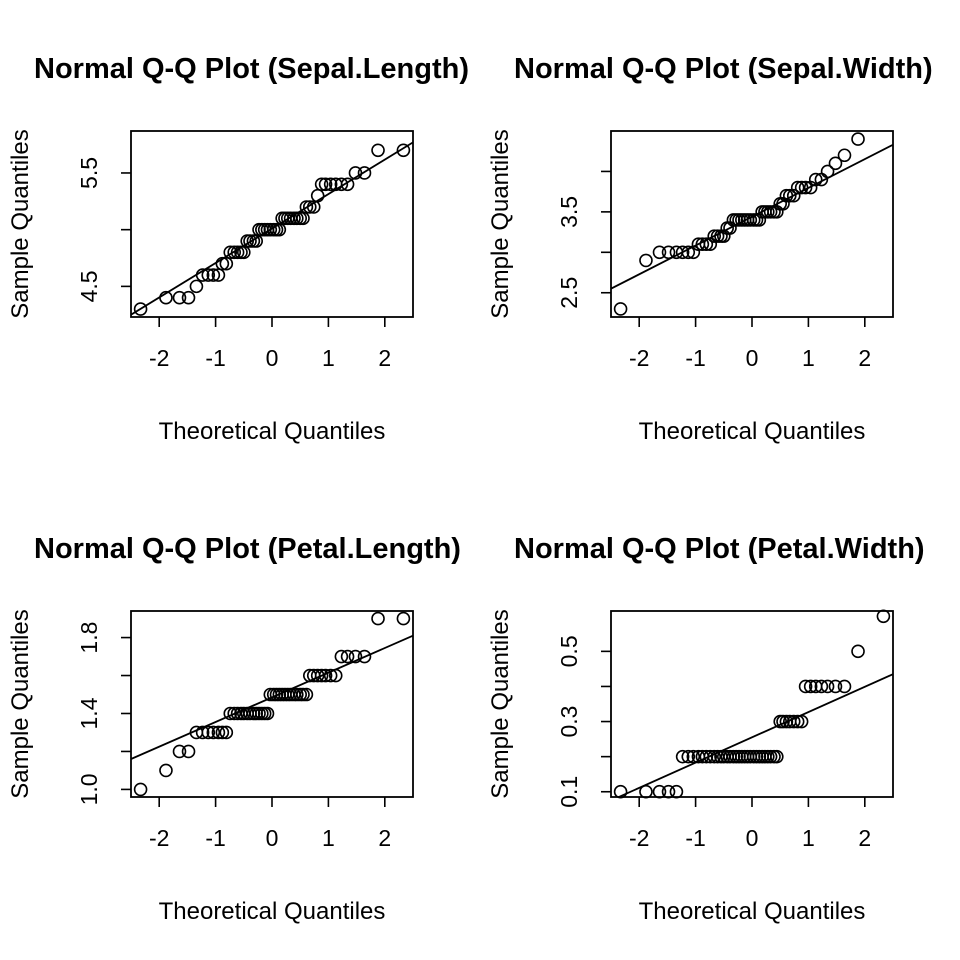  What do you see at coordinates (89, 638) in the screenshot?
I see `y-tick-label: 1.8` at bounding box center [89, 638].